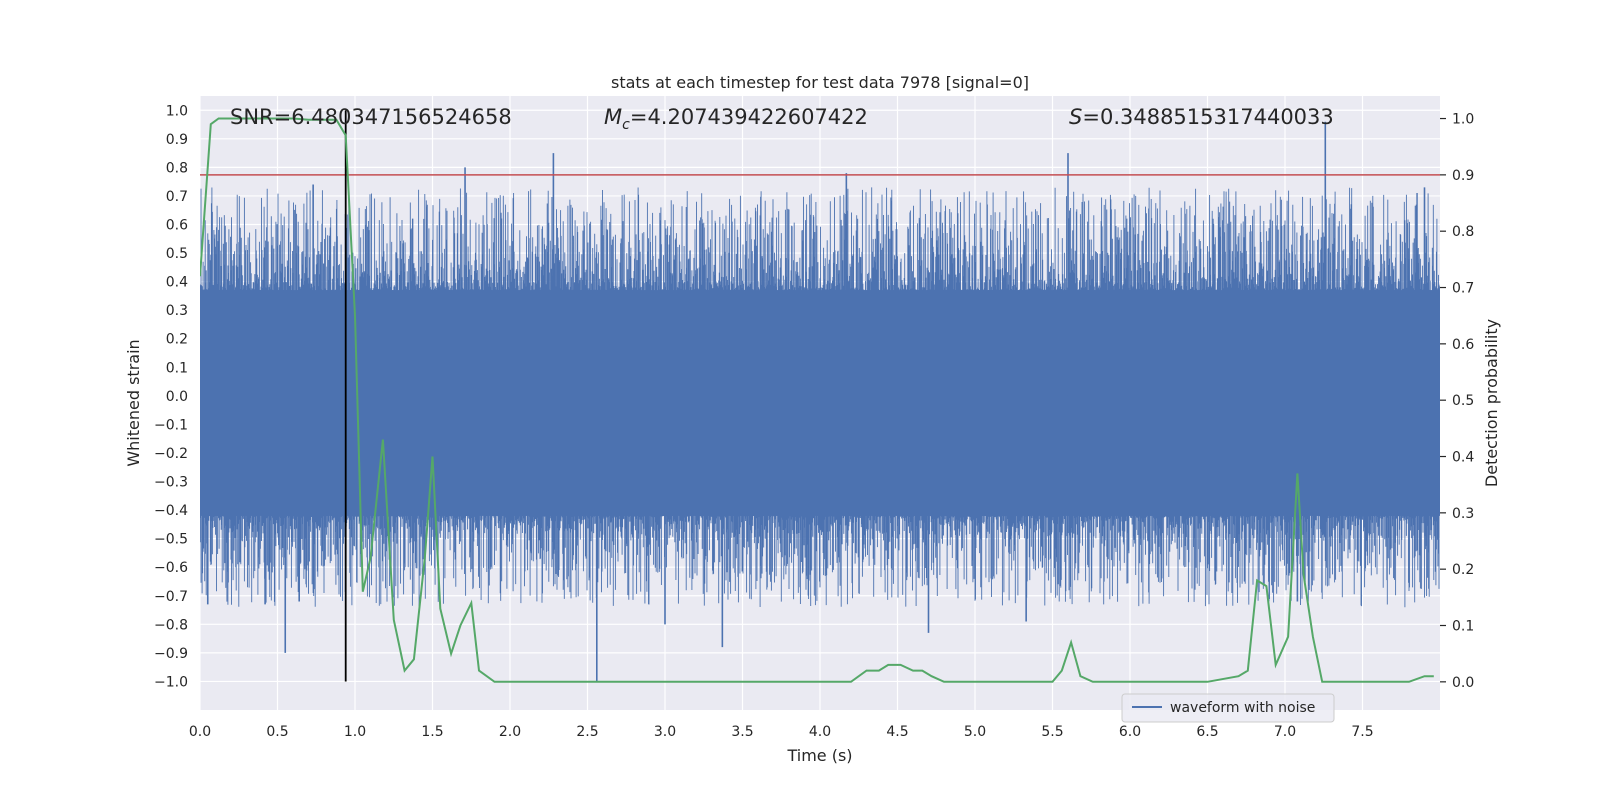  I want to click on y-tick-label: −1.0, so click(171, 682).